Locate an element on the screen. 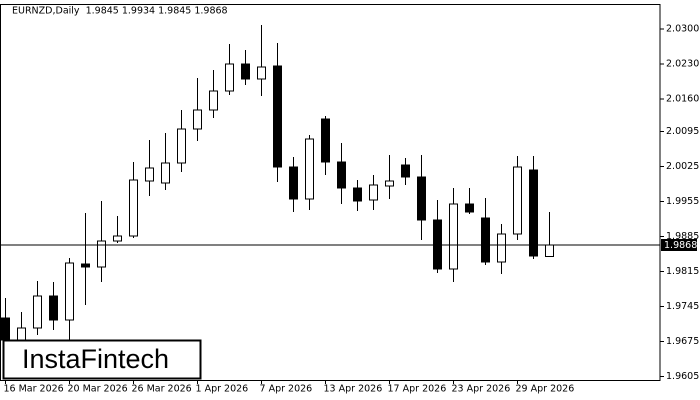 This screenshot has width=700, height=400. x-tick-label: 13 Apr 2026 is located at coordinates (353, 389).